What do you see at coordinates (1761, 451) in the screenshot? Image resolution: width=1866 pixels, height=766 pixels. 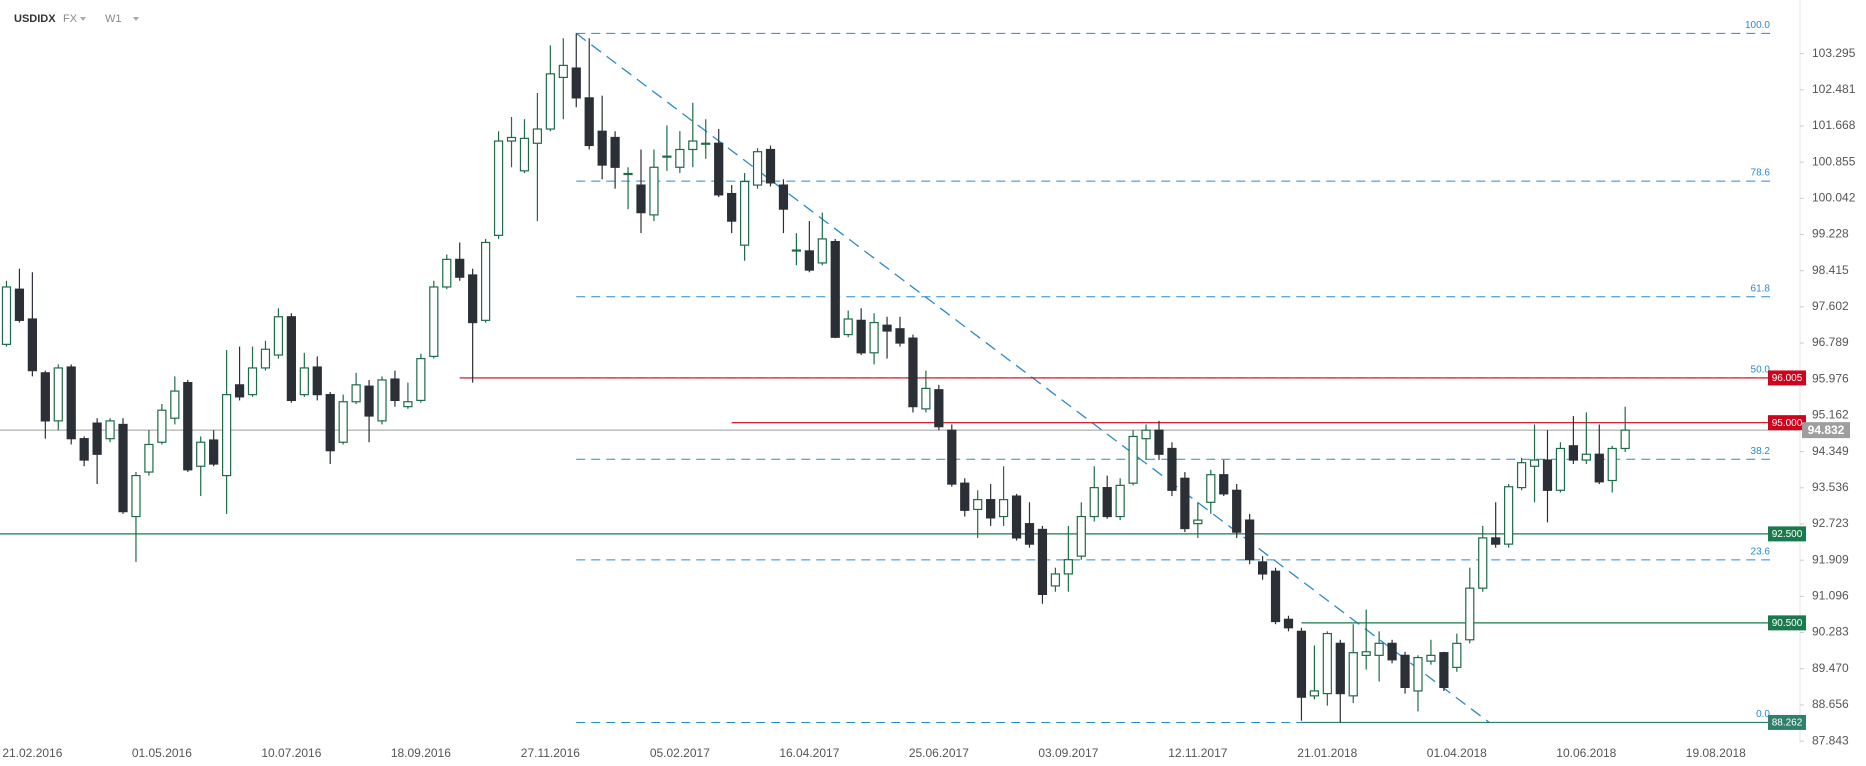 I see `fib-level-label: 38.2` at bounding box center [1761, 451].